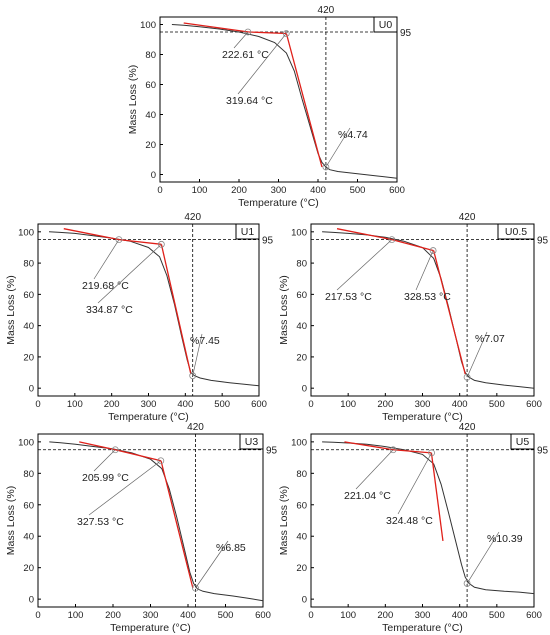  What do you see at coordinates (427, 297) in the screenshot?
I see `annotation-label: 328.53 °C` at bounding box center [427, 297].